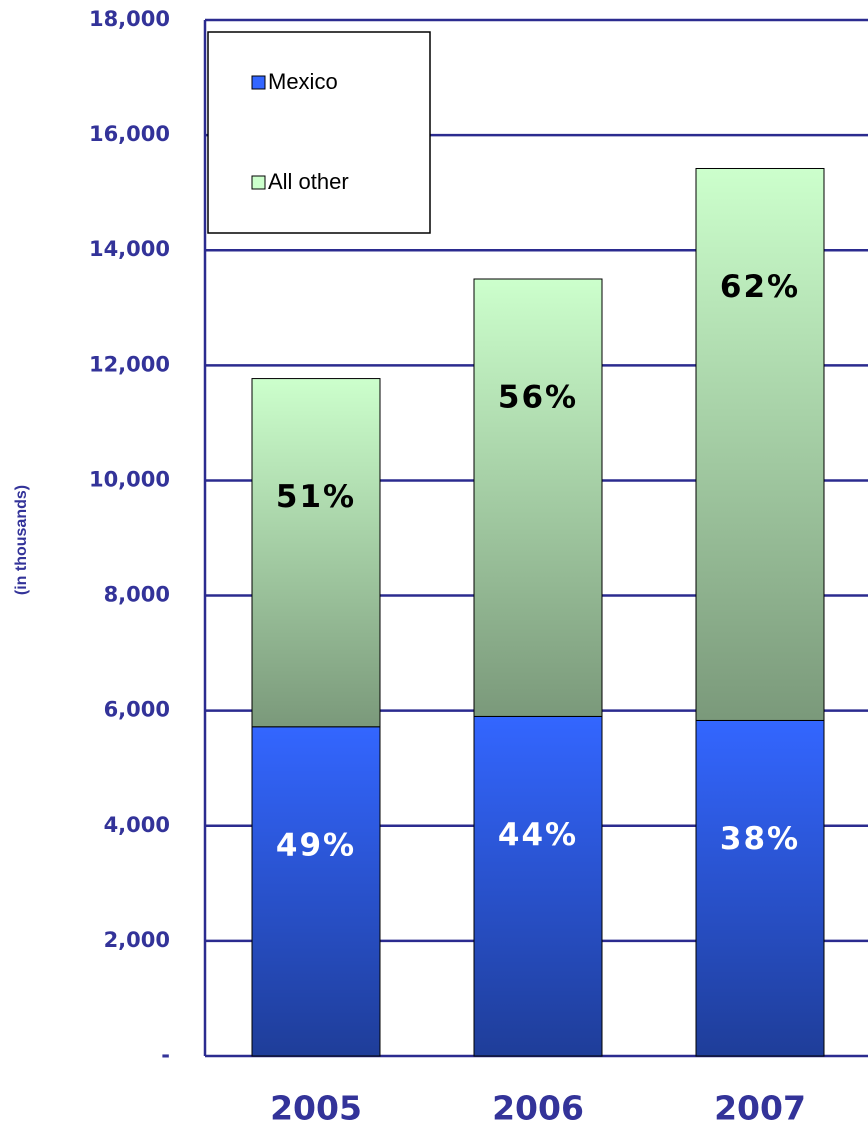 The width and height of the screenshot is (868, 1142). I want to click on y-tick-label: 8,000, so click(137, 595).